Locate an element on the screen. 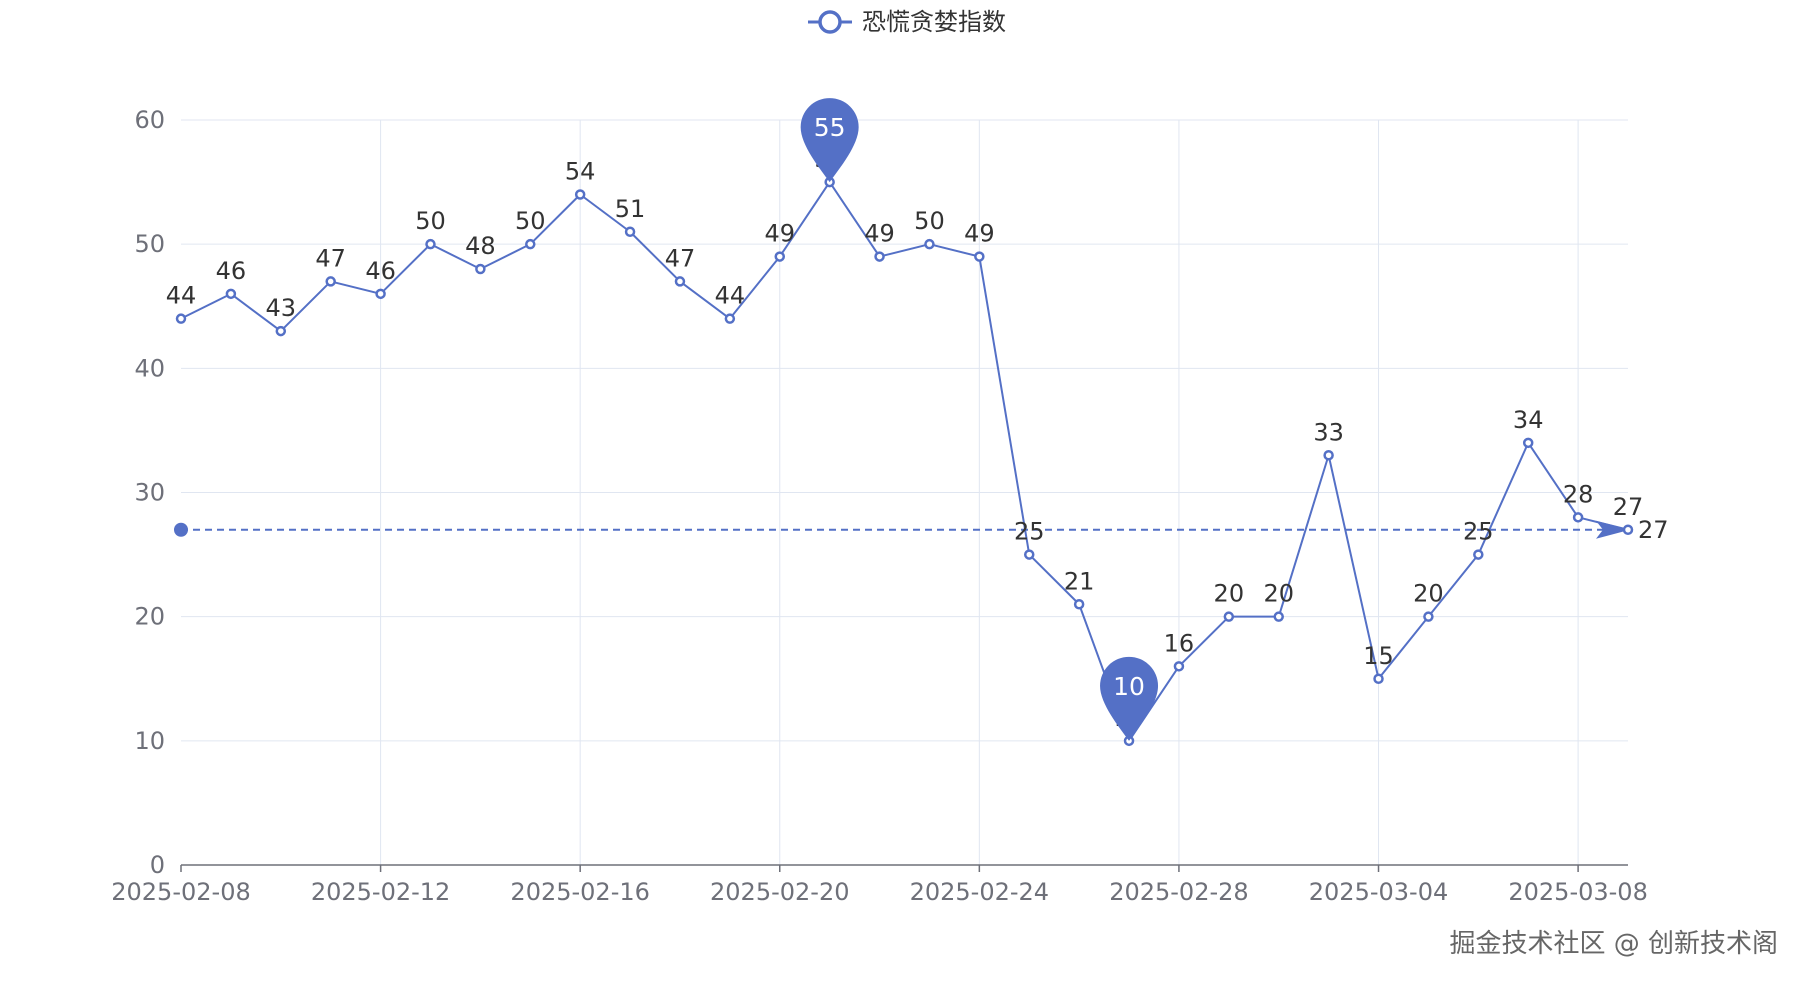 The image size is (1800, 1000). average-mark-line: 27 is located at coordinates (921, 530).